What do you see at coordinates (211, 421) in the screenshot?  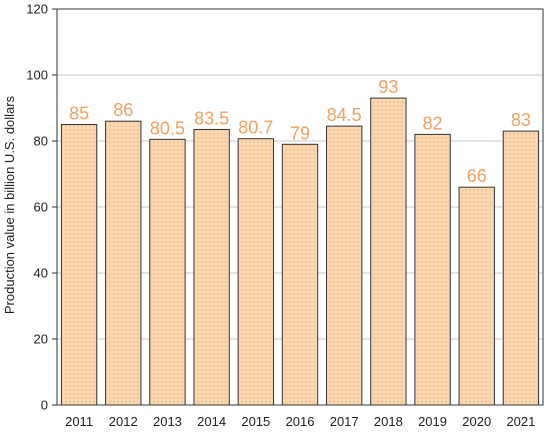 I see `x-tick-label-2014: 2014` at bounding box center [211, 421].